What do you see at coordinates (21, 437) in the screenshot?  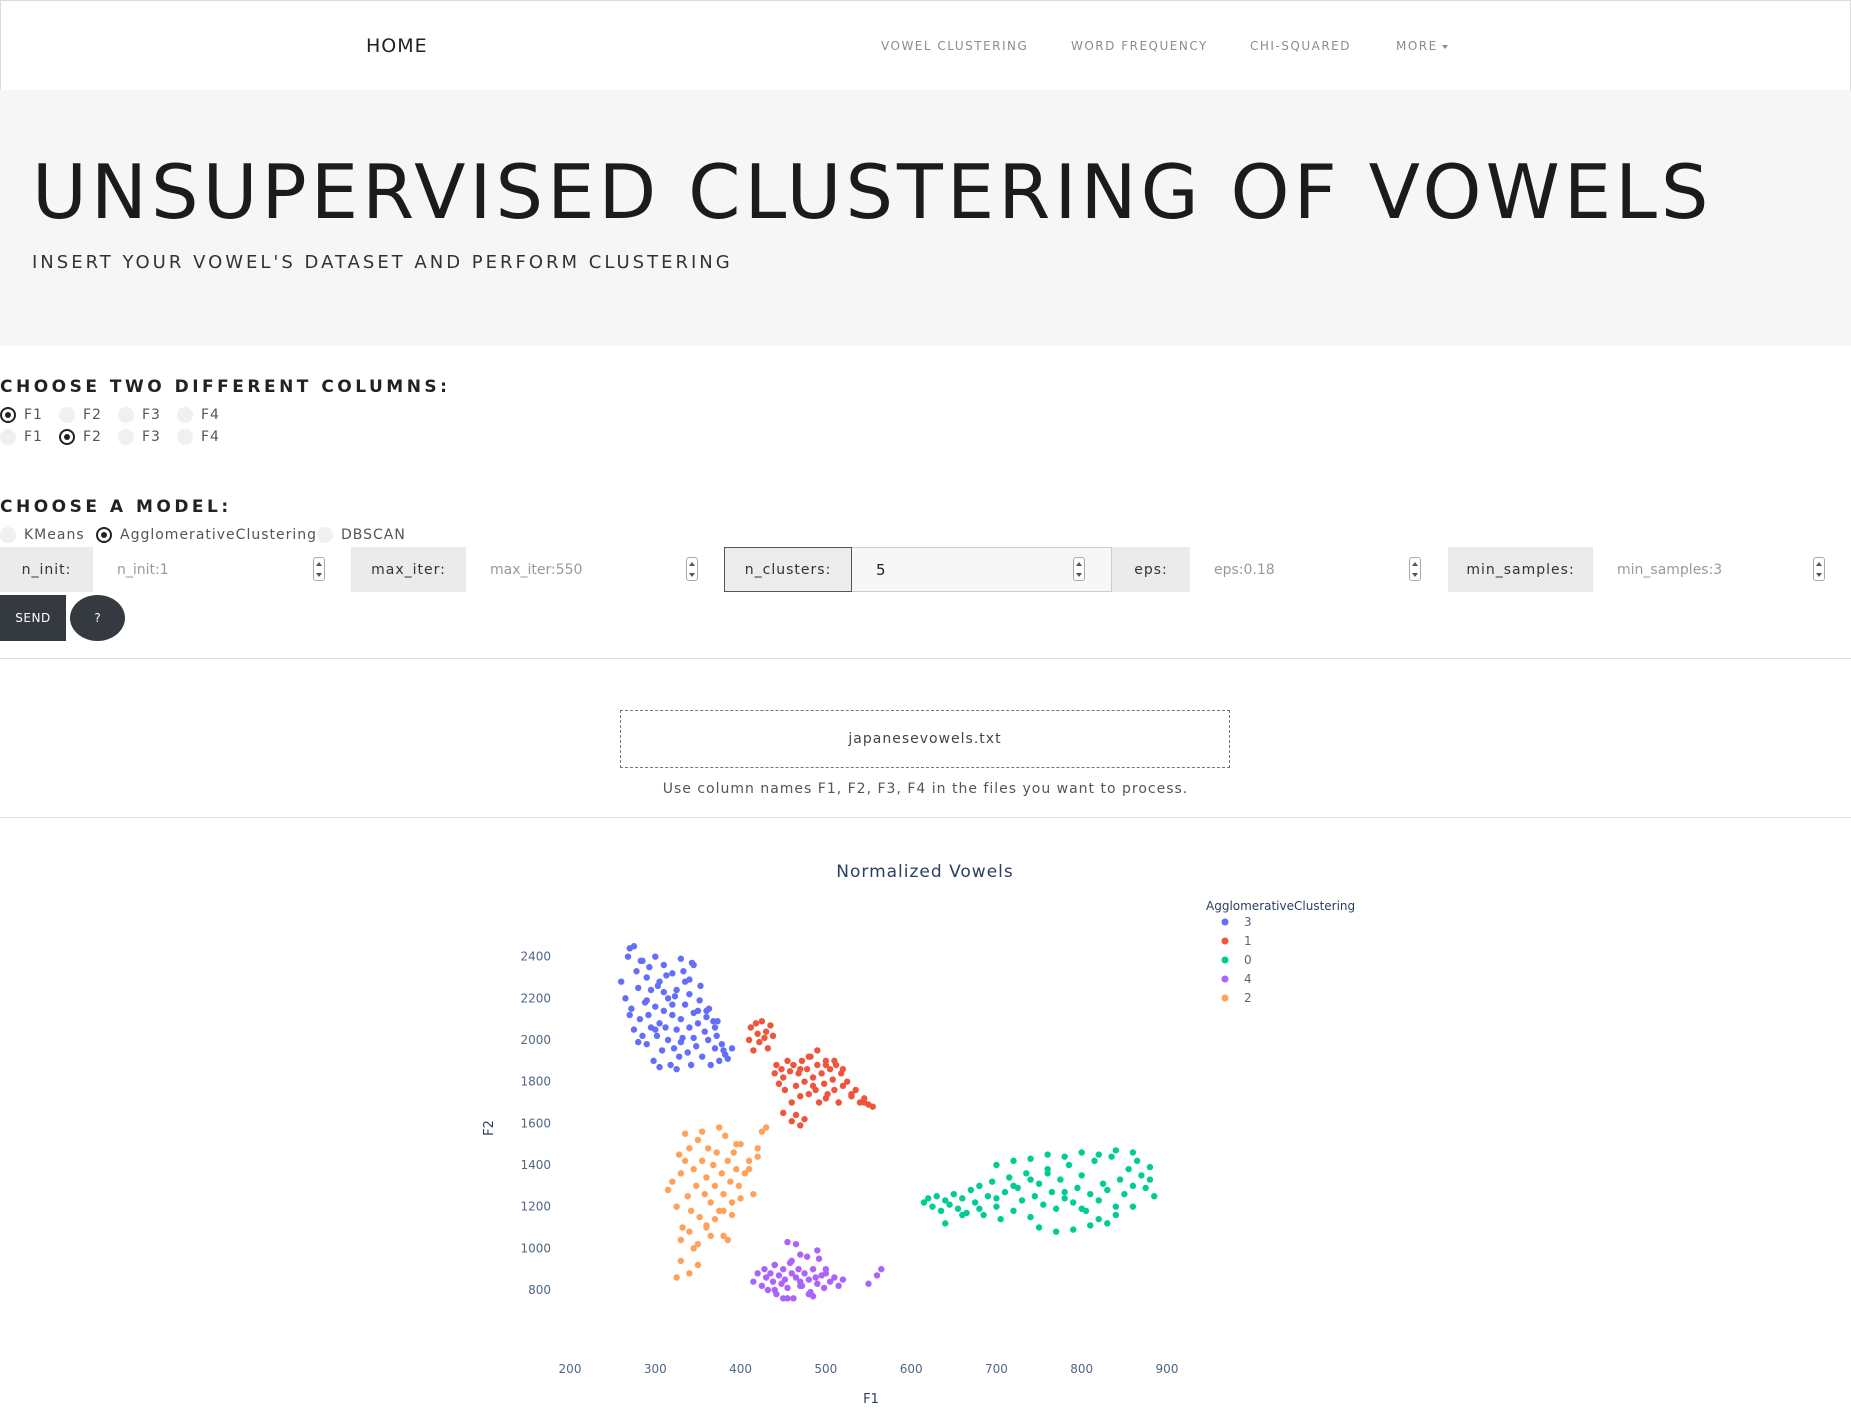 I see `col2-radio-f1: F1` at bounding box center [21, 437].